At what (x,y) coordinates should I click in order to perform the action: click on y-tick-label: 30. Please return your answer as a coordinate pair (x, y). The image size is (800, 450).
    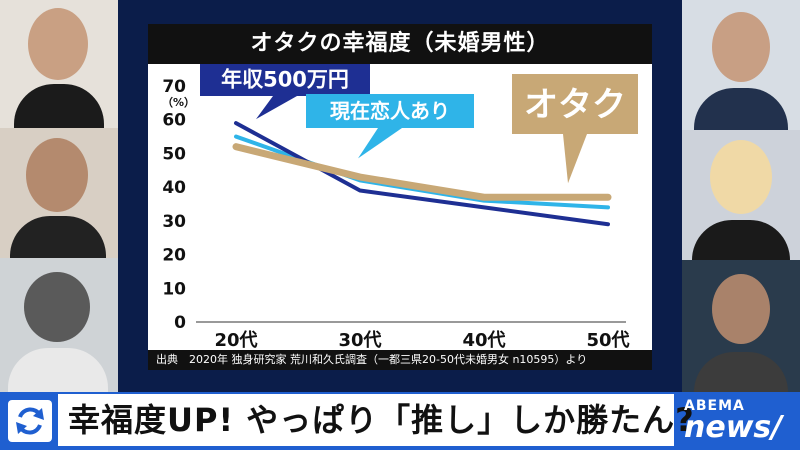
    Looking at the image, I should click on (174, 222).